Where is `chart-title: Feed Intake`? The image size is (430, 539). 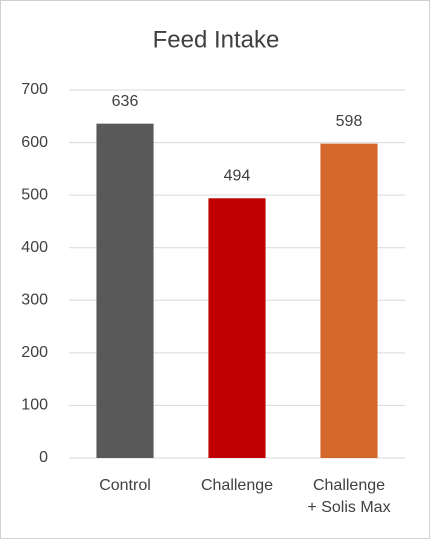
chart-title: Feed Intake is located at coordinates (216, 39).